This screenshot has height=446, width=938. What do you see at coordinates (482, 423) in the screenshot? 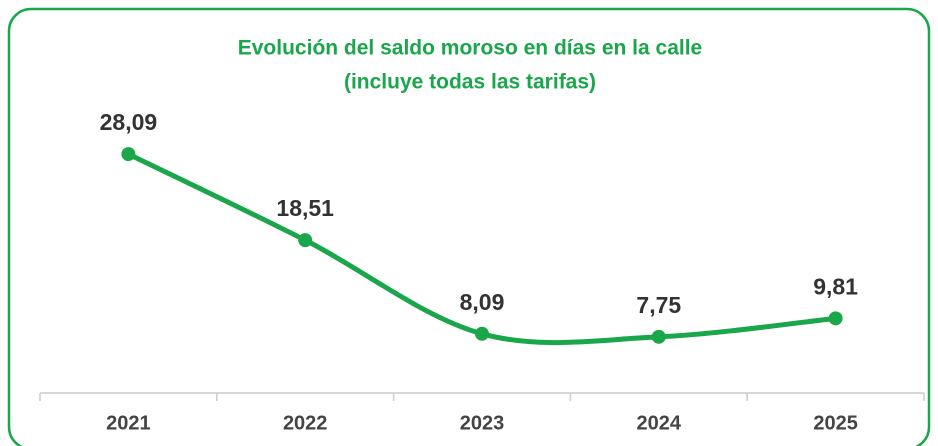
I see `x-tick-label: 2023` at bounding box center [482, 423].